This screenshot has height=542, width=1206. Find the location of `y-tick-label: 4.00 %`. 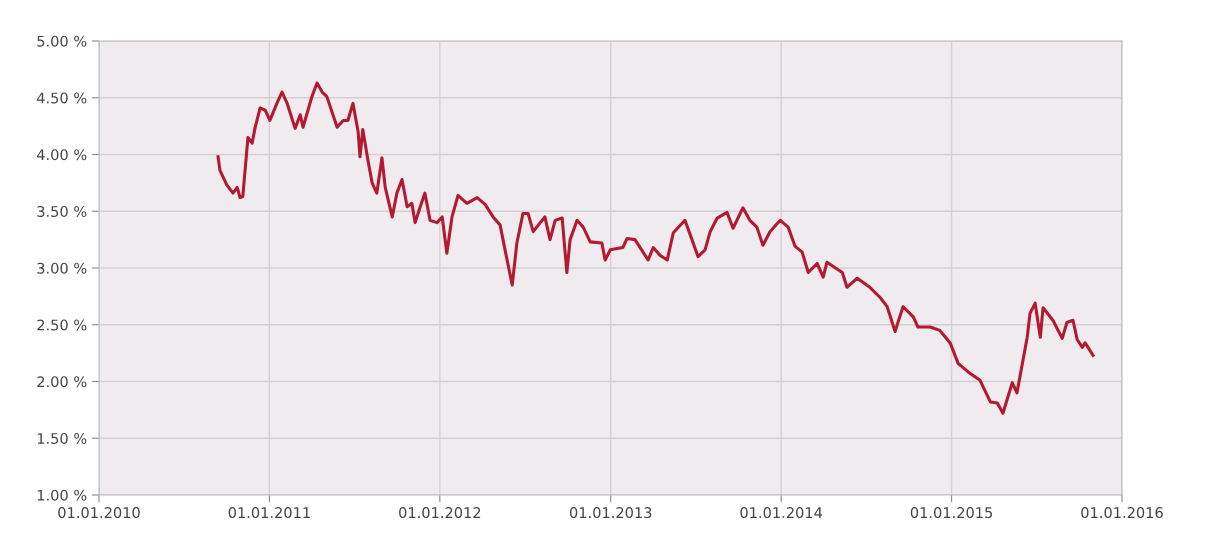

y-tick-label: 4.00 % is located at coordinates (61, 155).